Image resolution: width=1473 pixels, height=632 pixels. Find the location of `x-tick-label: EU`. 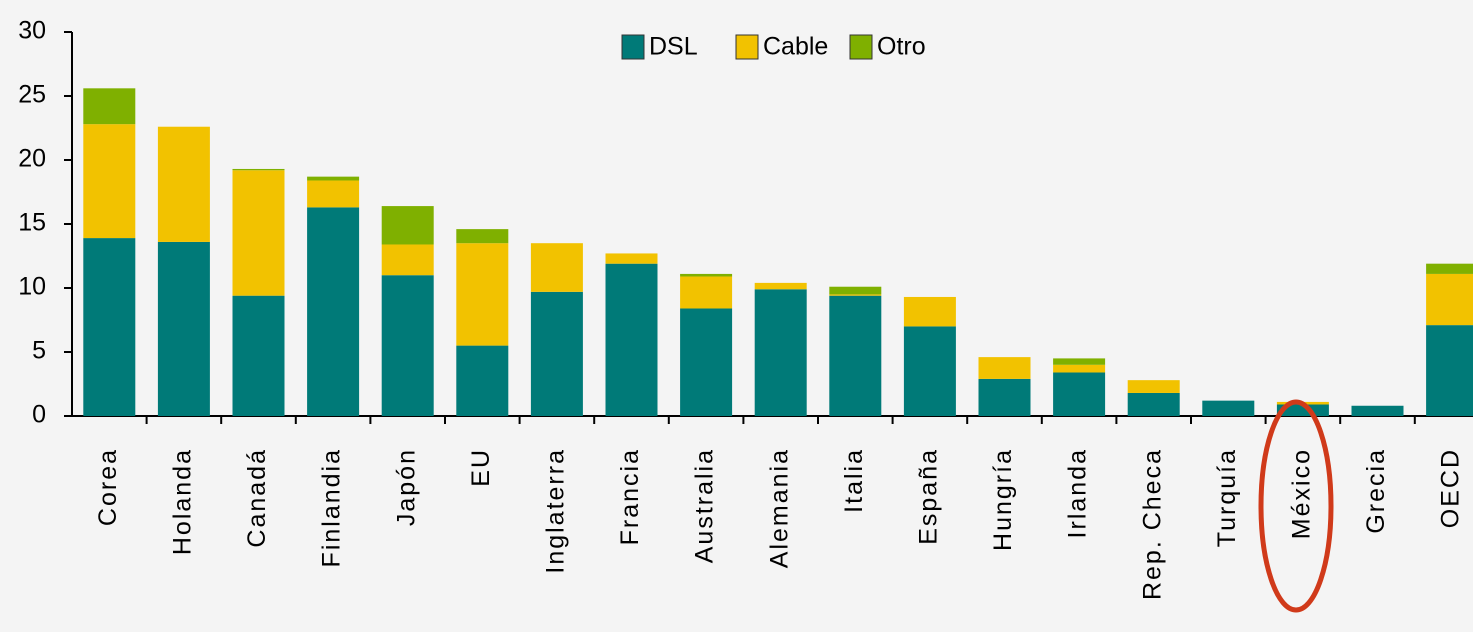

x-tick-label: EU is located at coordinates (481, 467).